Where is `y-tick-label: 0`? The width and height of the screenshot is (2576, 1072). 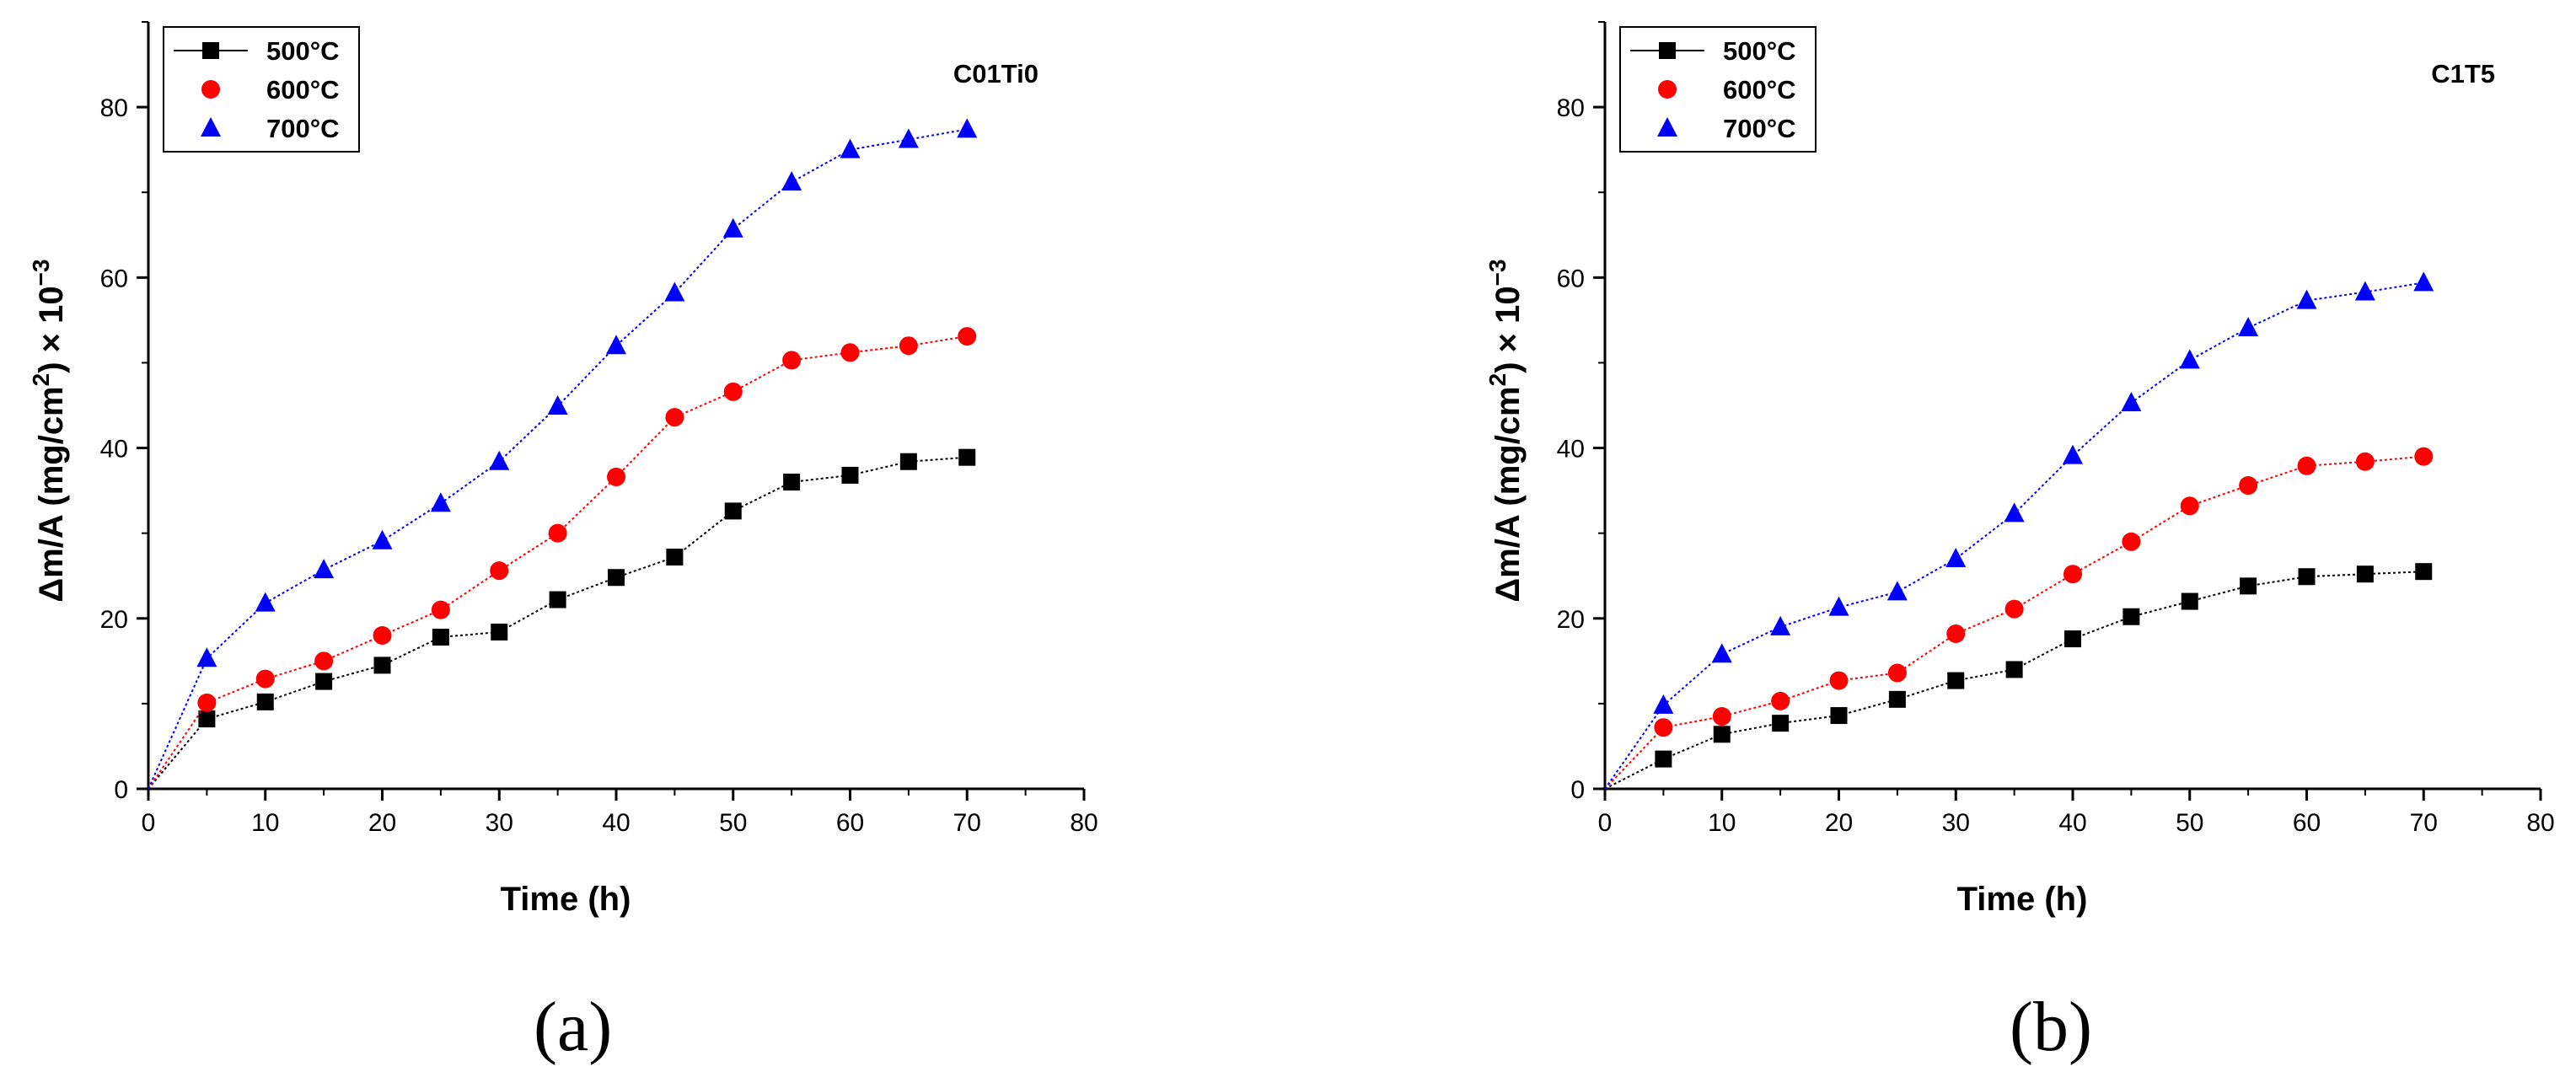
y-tick-label: 0 is located at coordinates (121, 790).